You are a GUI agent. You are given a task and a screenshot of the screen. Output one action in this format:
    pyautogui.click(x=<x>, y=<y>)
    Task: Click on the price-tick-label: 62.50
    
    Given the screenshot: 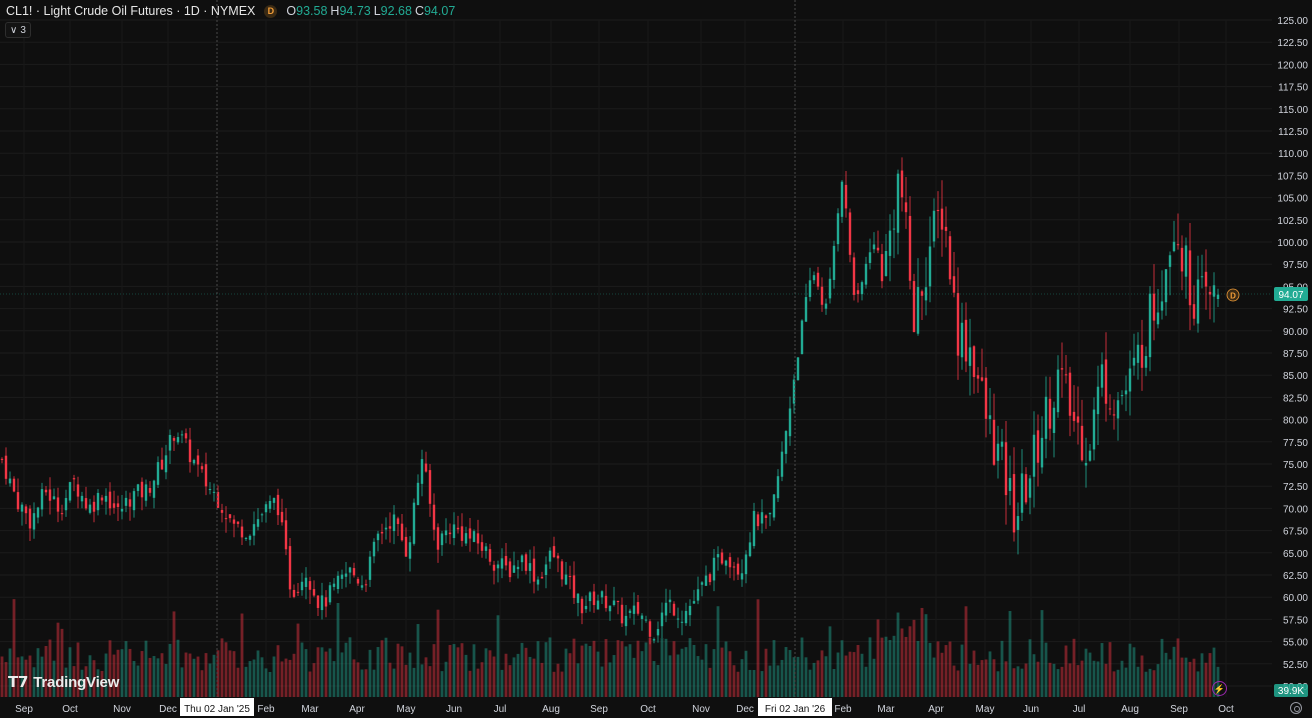 What is the action you would take?
    pyautogui.click(x=1295, y=576)
    